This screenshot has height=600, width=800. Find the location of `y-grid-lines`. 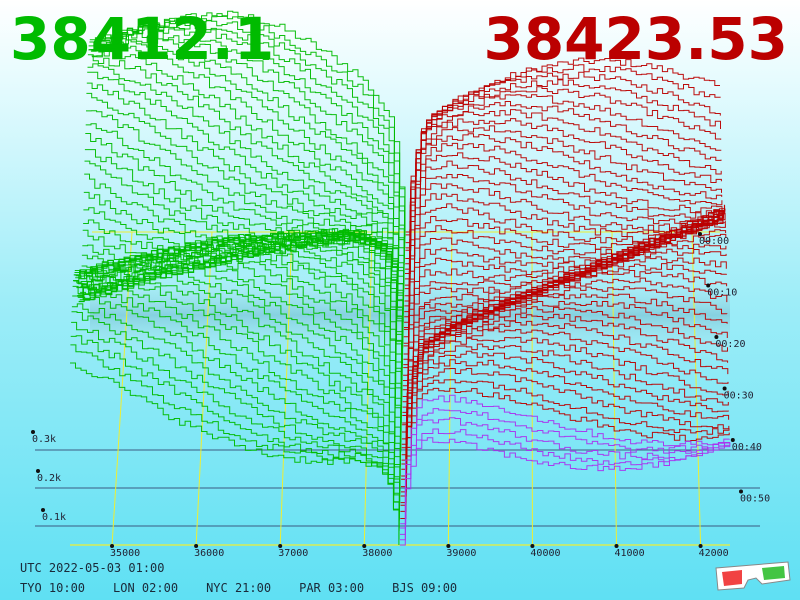

y-grid-lines is located at coordinates (397, 488).